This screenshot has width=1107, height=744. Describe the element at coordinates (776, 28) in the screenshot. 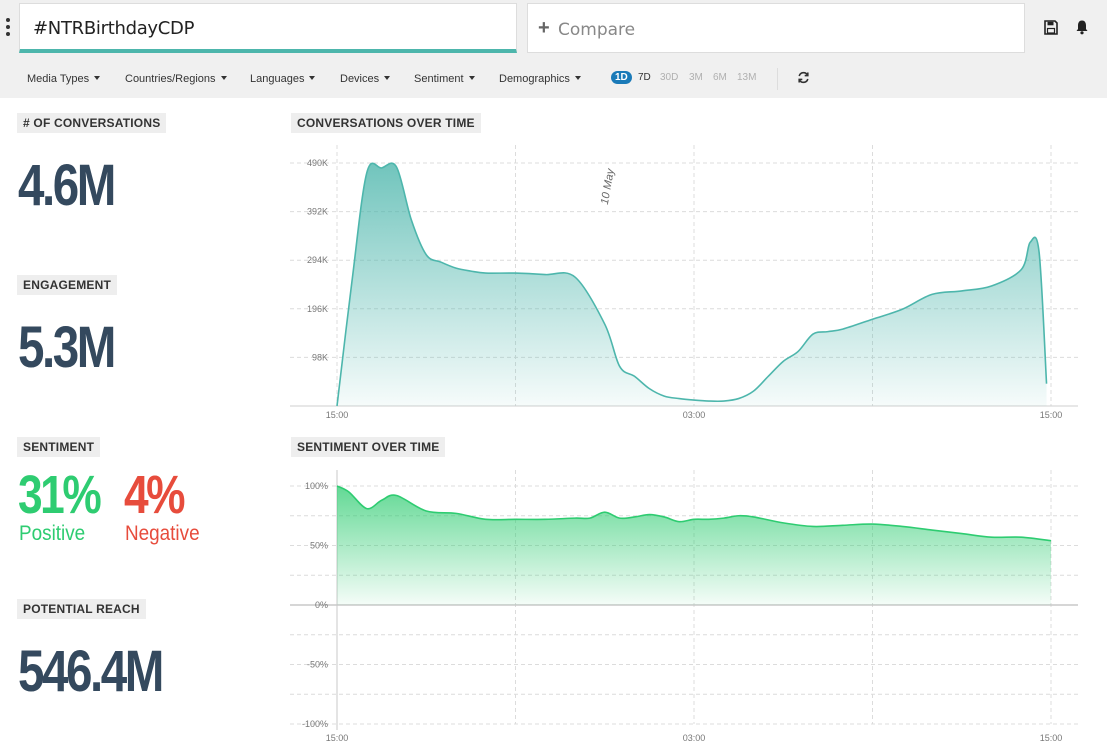

I see `compare-field: + Compare` at that location.